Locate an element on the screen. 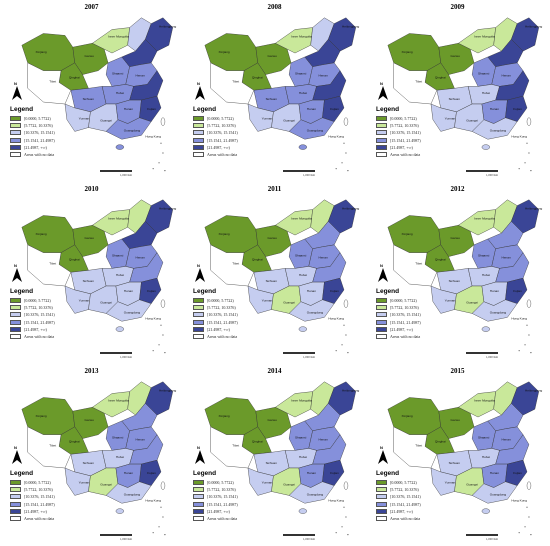 This screenshot has height=546, width=550. legend-label: [10.3376, 15.1541) is located at coordinates (222, 497).